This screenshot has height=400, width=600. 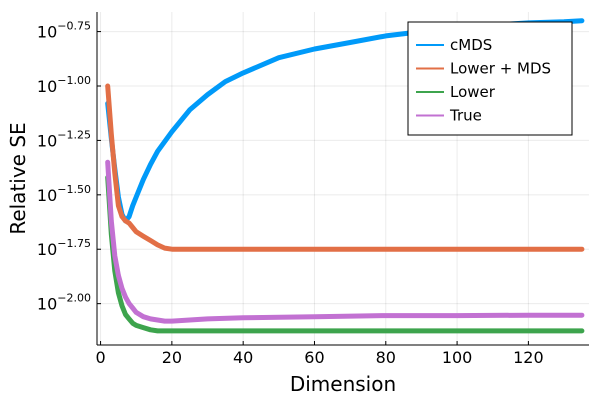 I want to click on y-tick-label: 10−1.00, so click(x=64, y=85).